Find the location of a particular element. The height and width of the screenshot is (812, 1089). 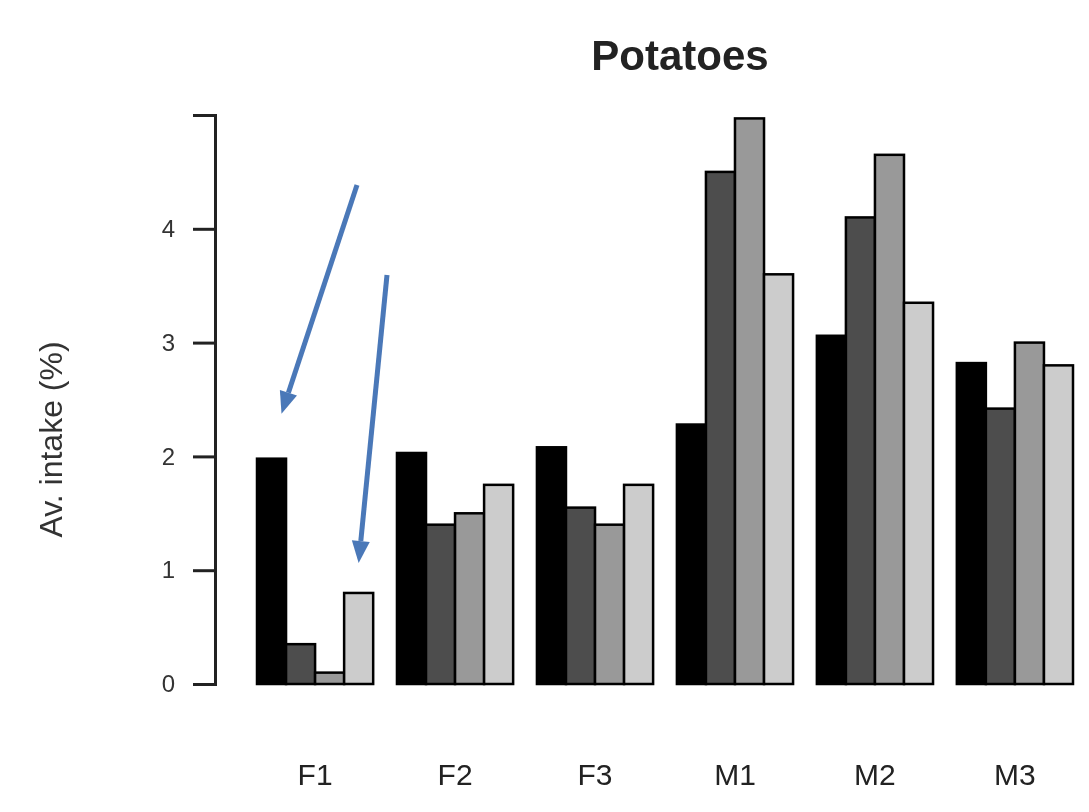

y-tick-label: 2 is located at coordinates (168, 456).